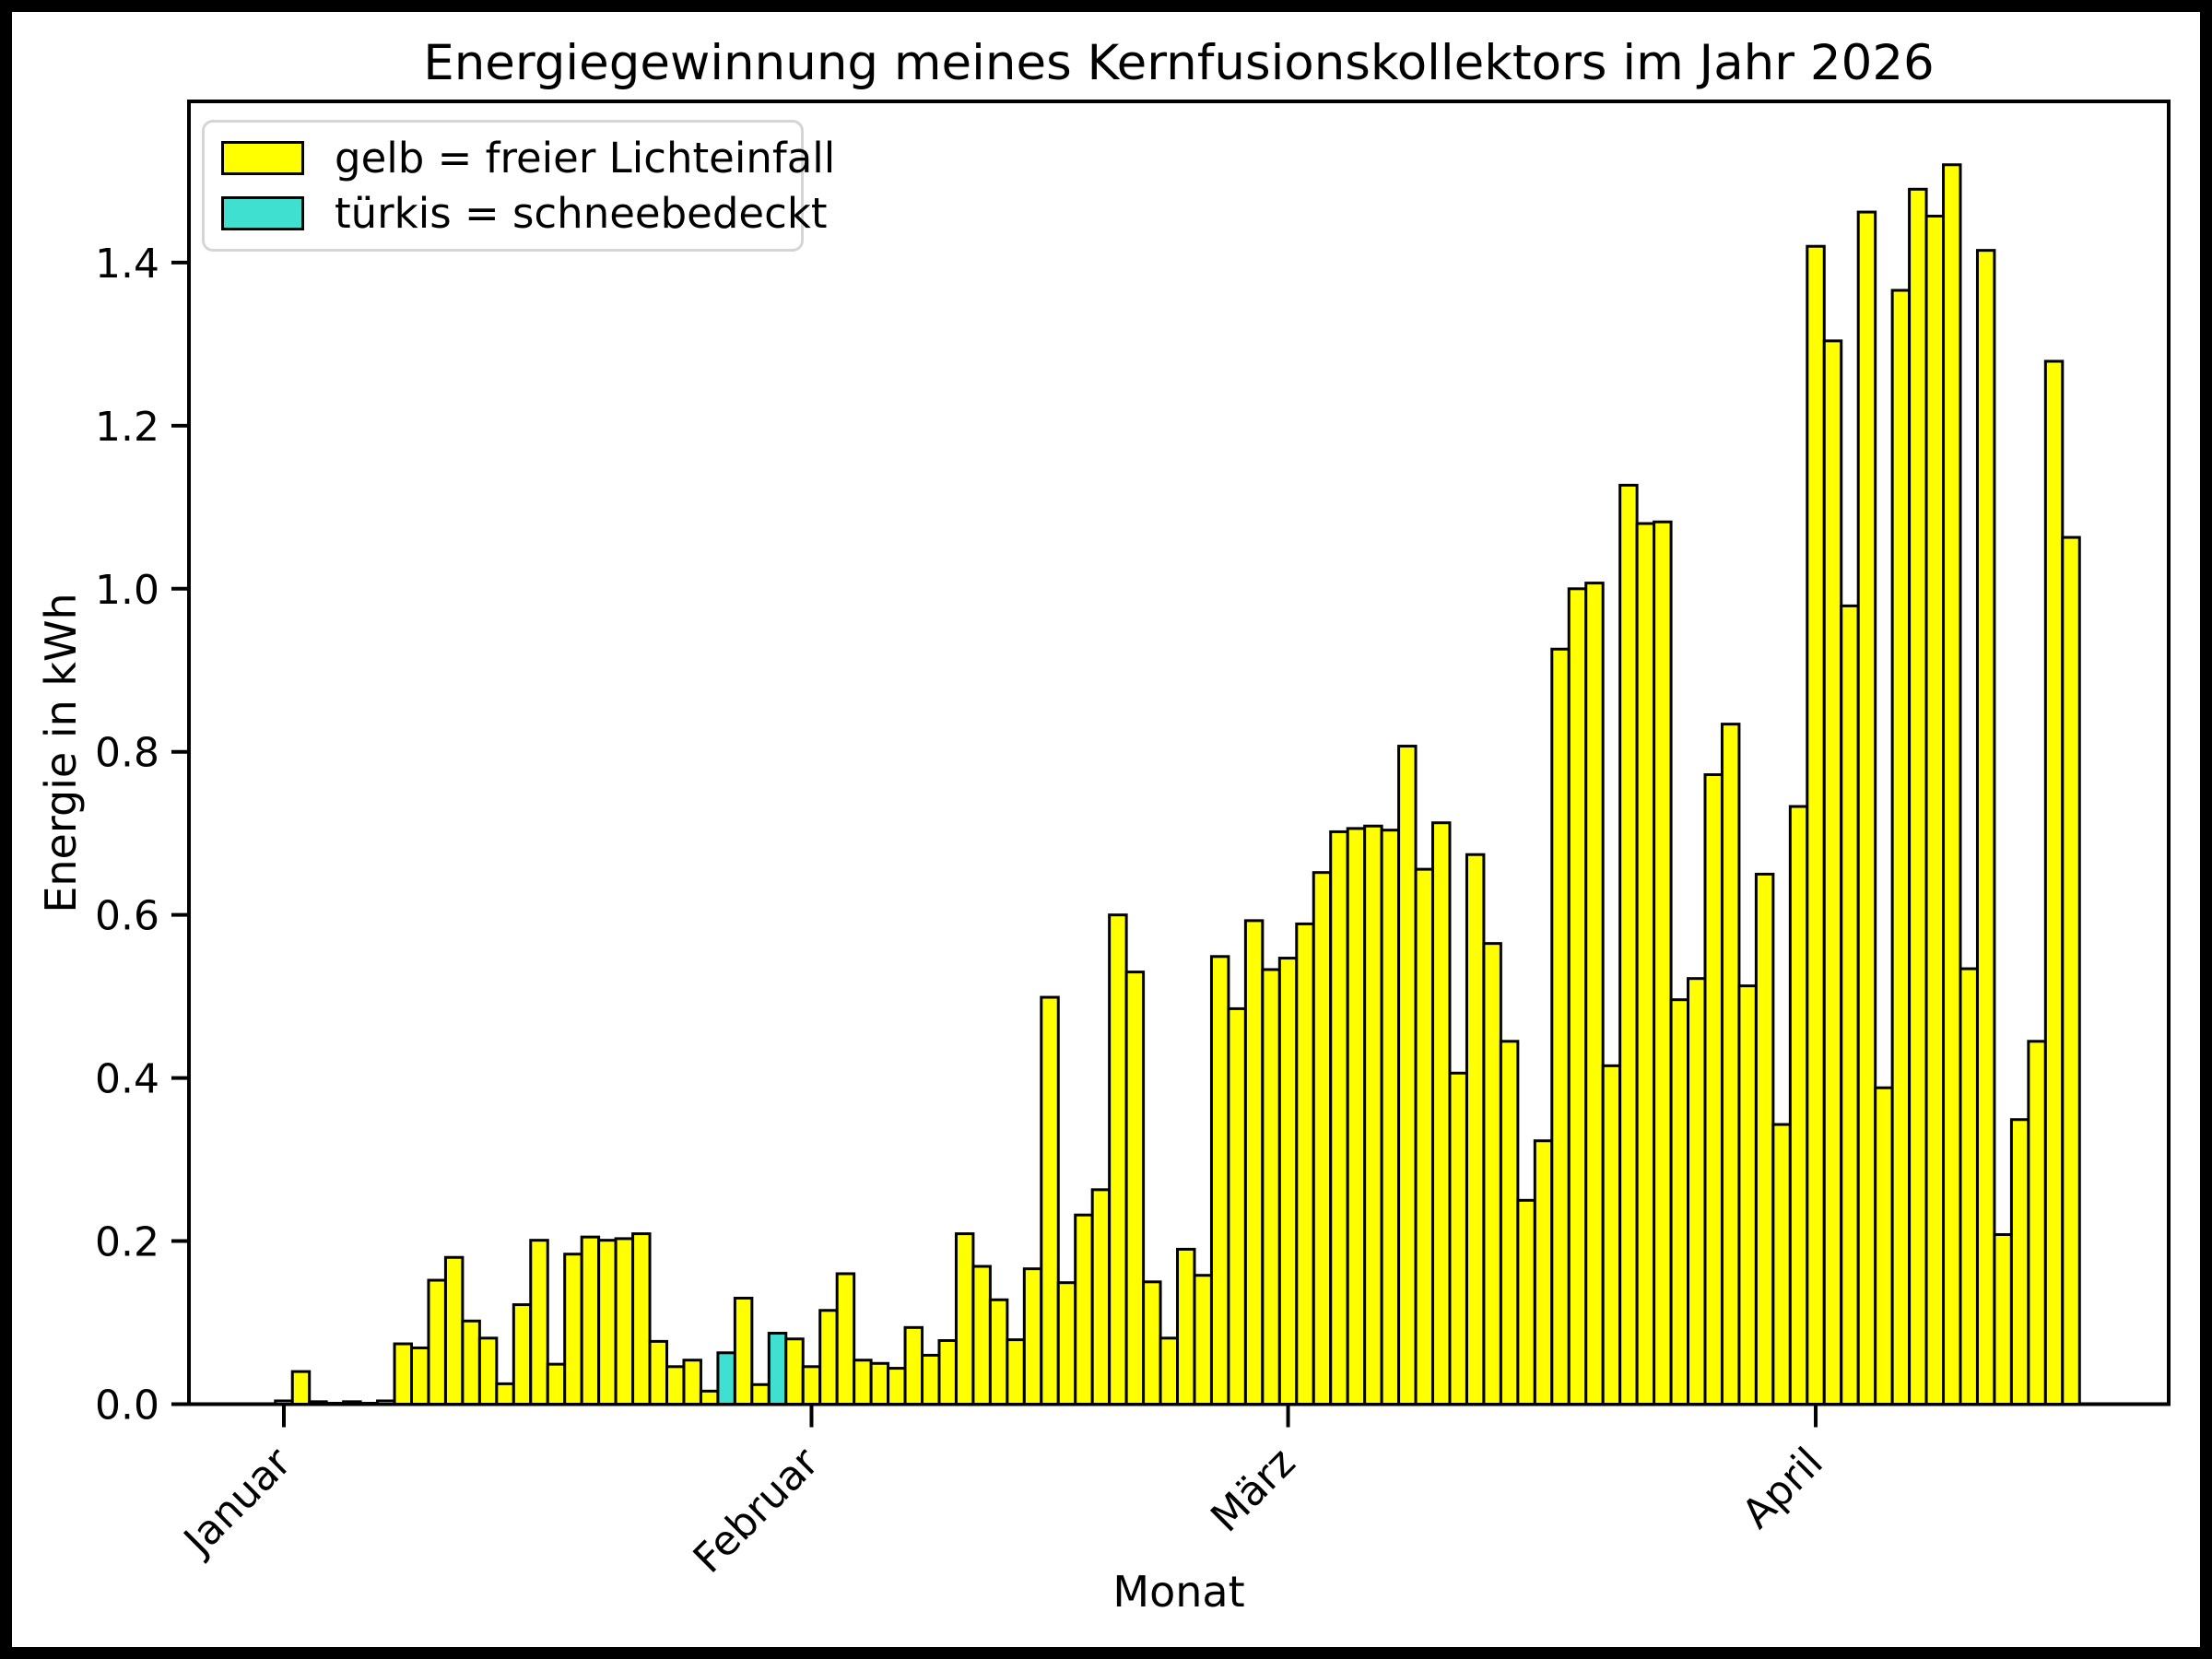  What do you see at coordinates (528, 158) in the screenshot?
I see `legend-entry-free-light: gelb = freier Lichteinfall` at bounding box center [528, 158].